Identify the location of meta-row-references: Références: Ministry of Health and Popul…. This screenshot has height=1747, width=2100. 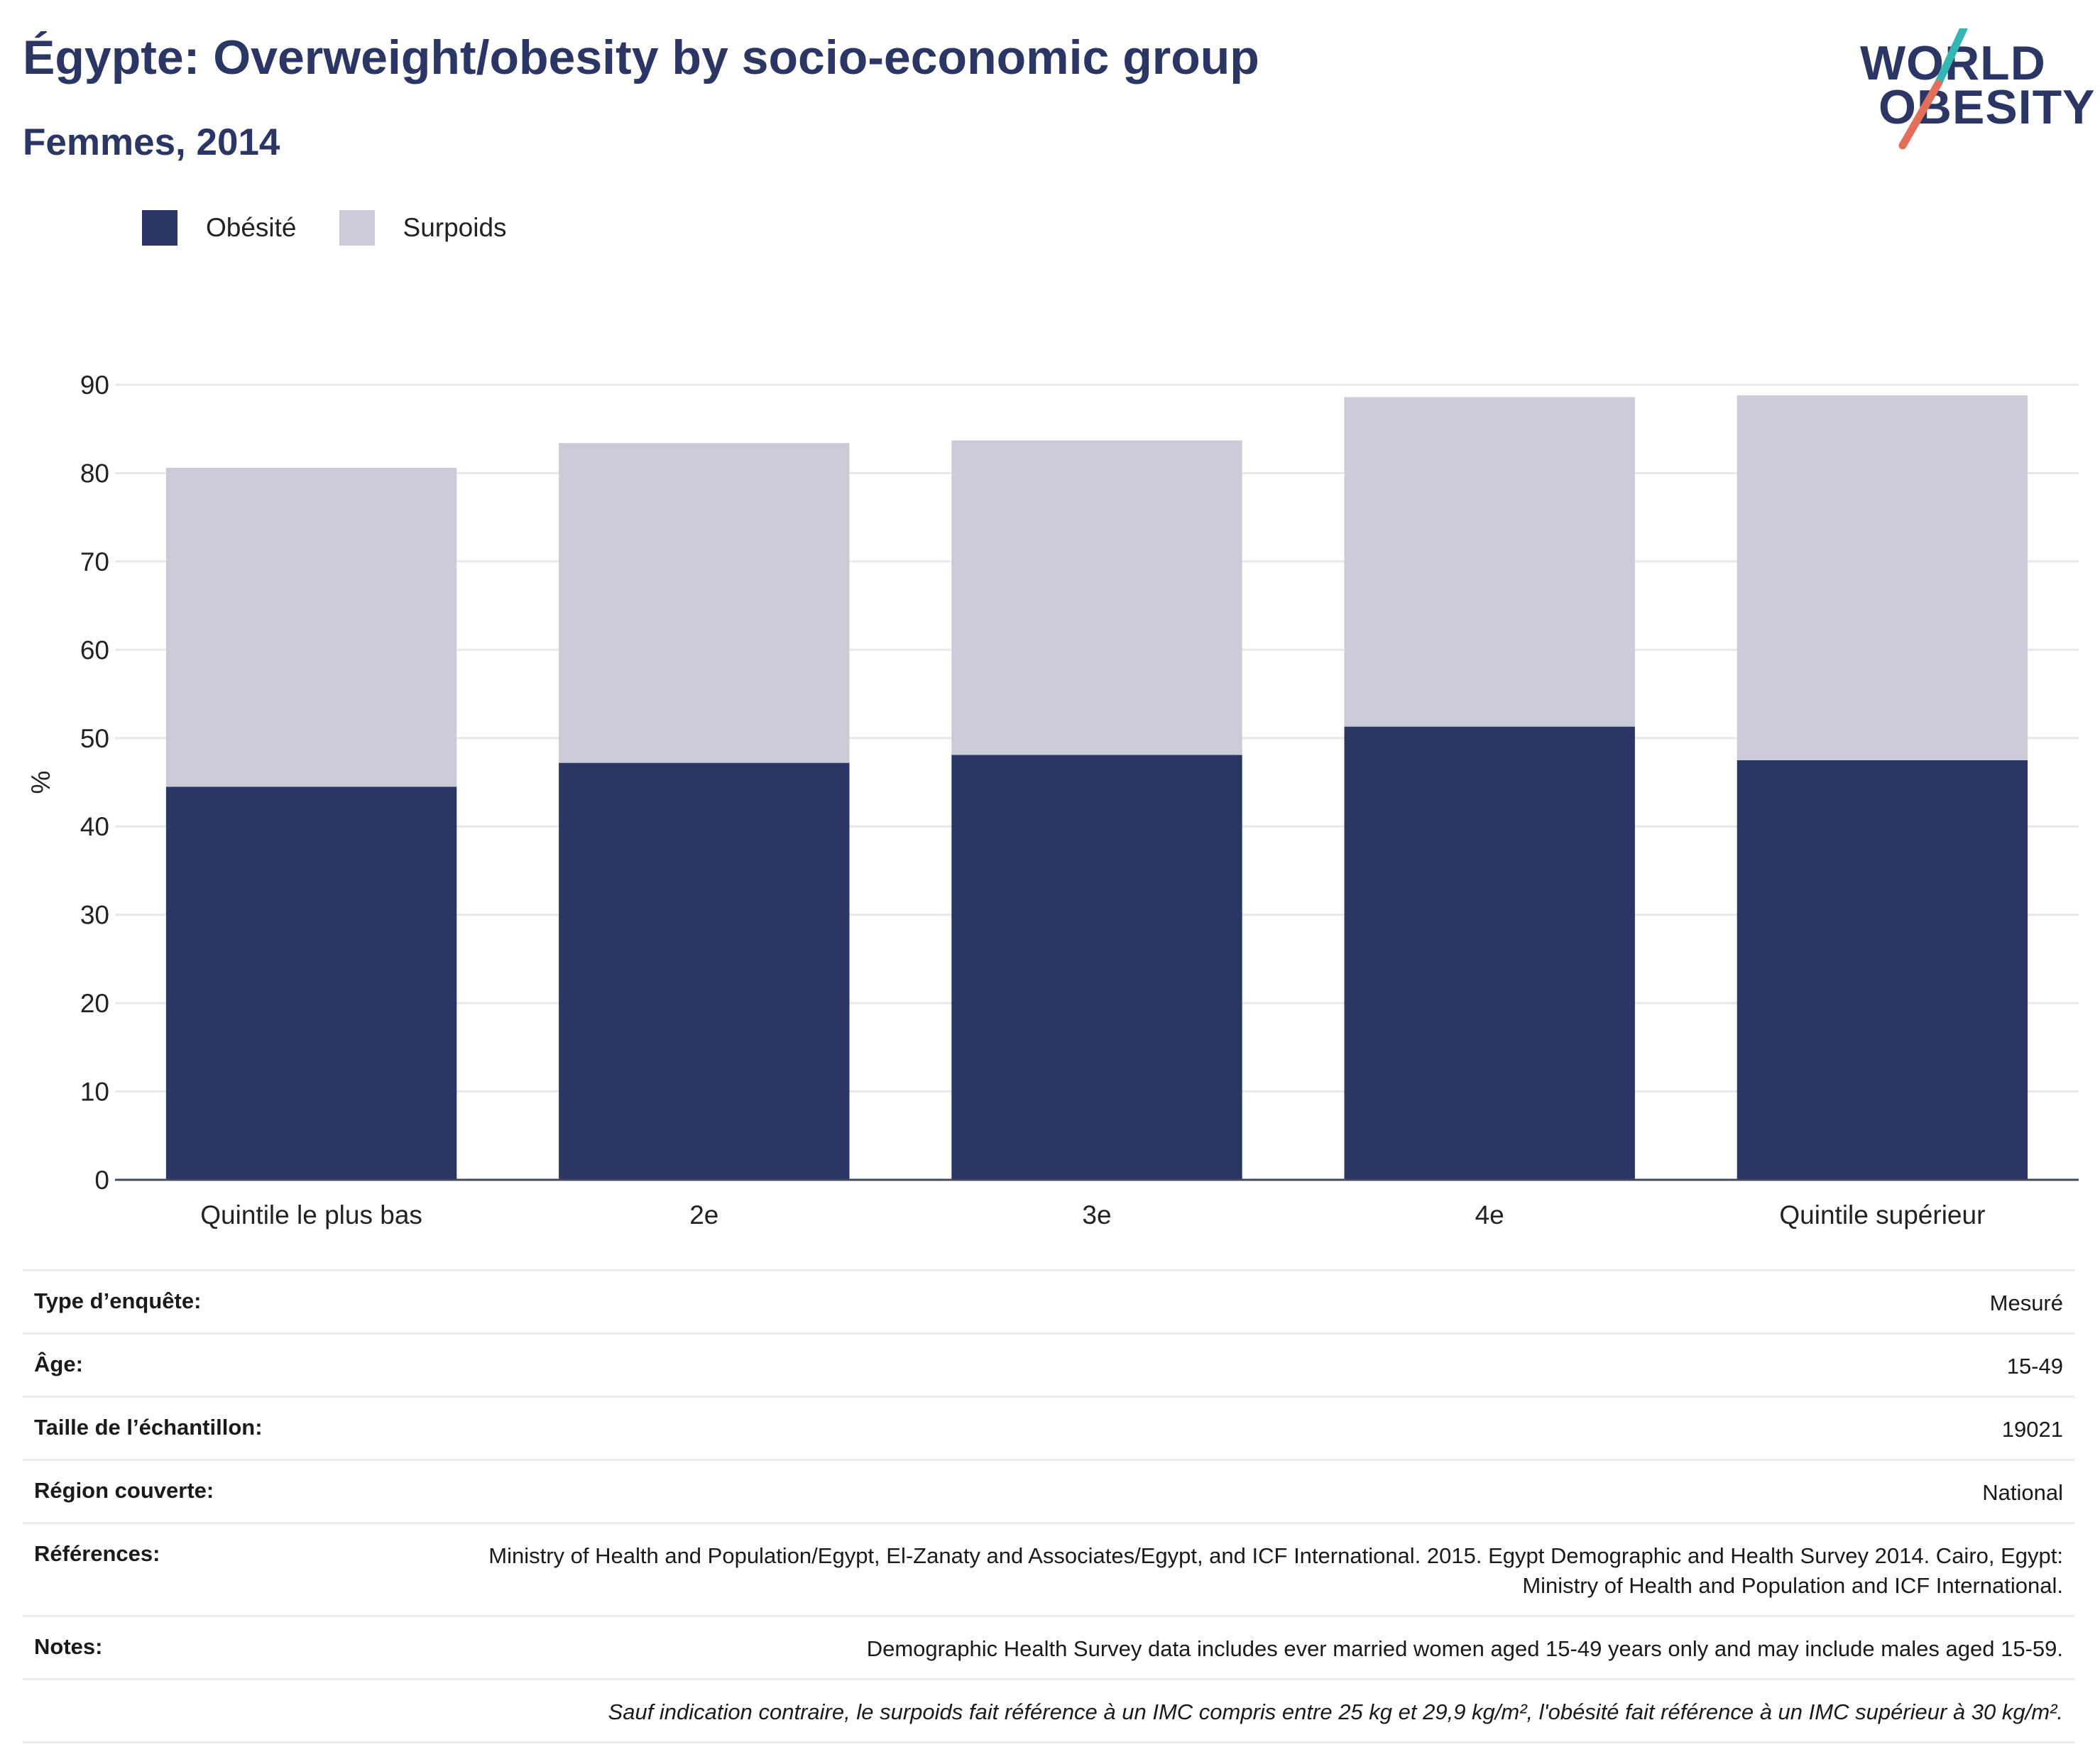
(1048, 1568).